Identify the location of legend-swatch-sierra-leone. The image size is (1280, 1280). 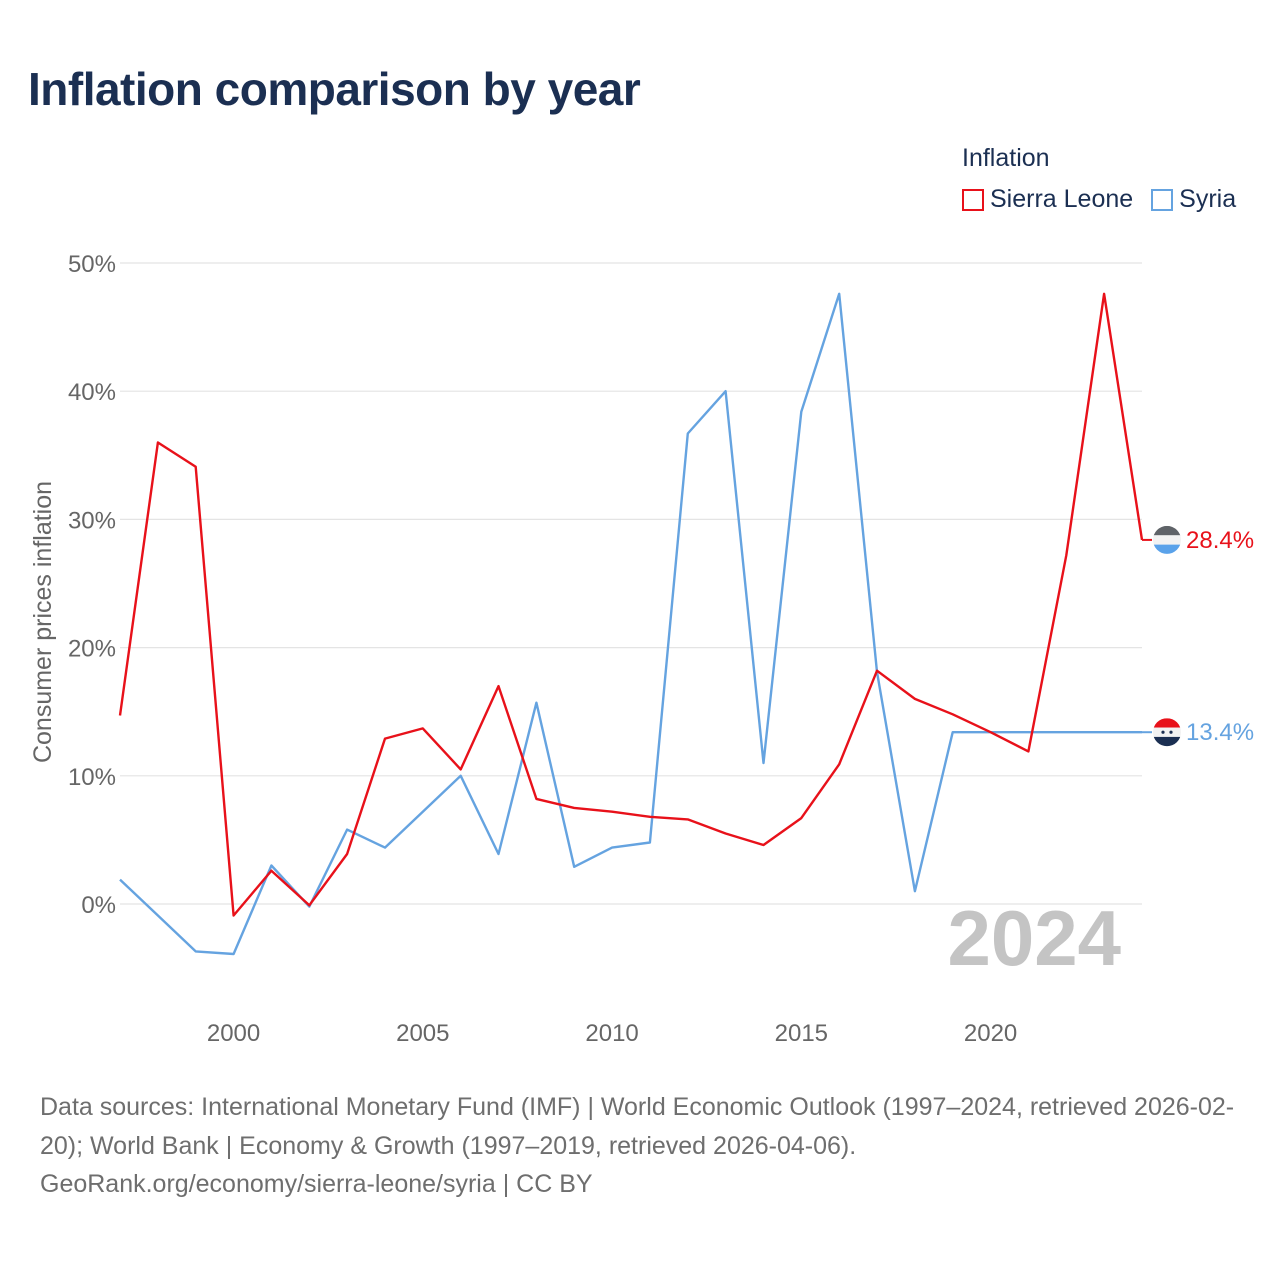
(973, 199).